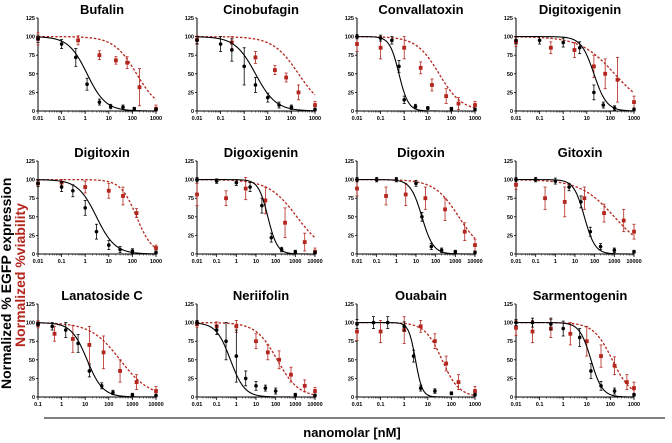 The width and height of the screenshot is (672, 443). I want to click on panel-title: Bufalin, so click(102, 9).